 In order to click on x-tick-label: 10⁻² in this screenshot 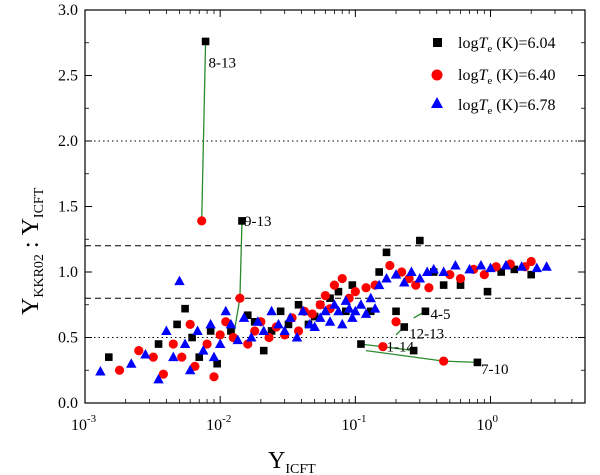, I will do `click(218, 423)`.